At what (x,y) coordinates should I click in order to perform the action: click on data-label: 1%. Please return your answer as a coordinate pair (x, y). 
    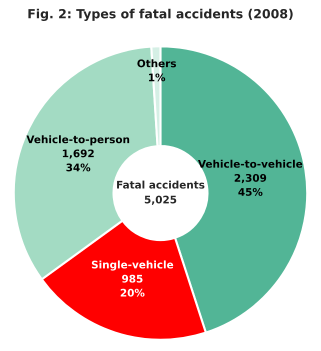
    Looking at the image, I should click on (157, 77).